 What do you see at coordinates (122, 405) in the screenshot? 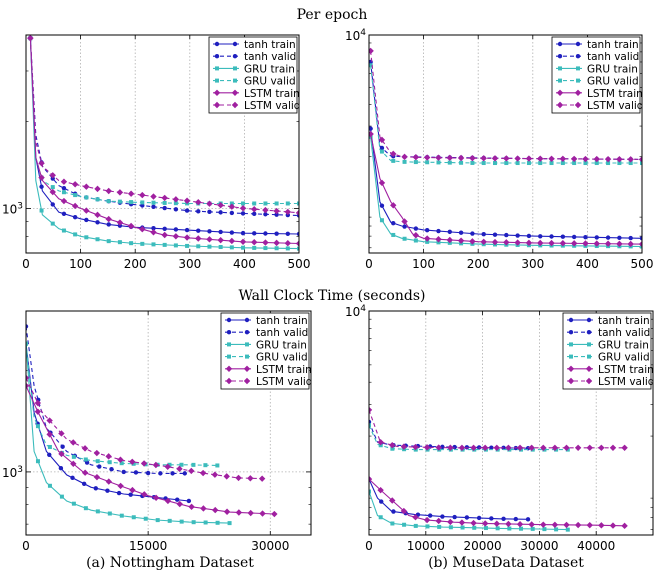
I see `series-line-gru-valid` at bounding box center [122, 405].